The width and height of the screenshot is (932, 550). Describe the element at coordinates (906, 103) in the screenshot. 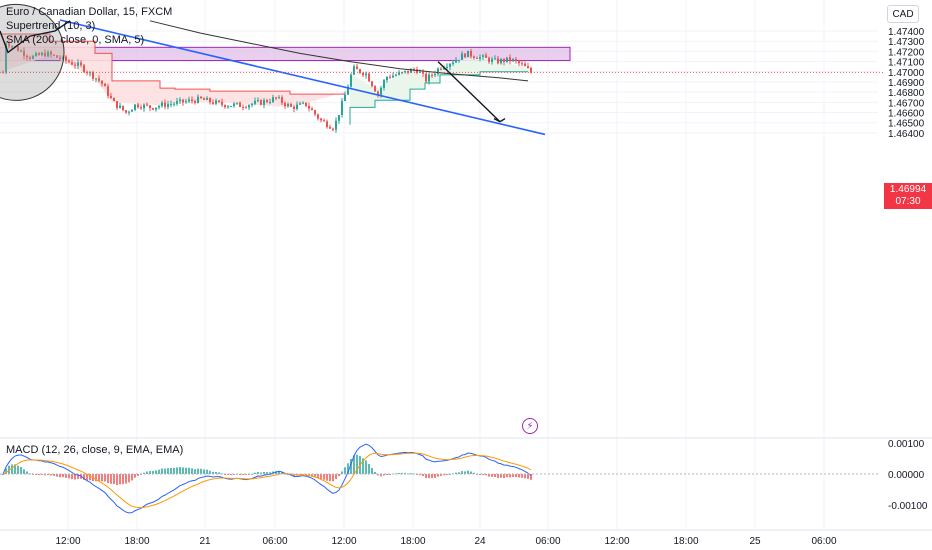

I see `y-tick-label: 1.46700` at that location.